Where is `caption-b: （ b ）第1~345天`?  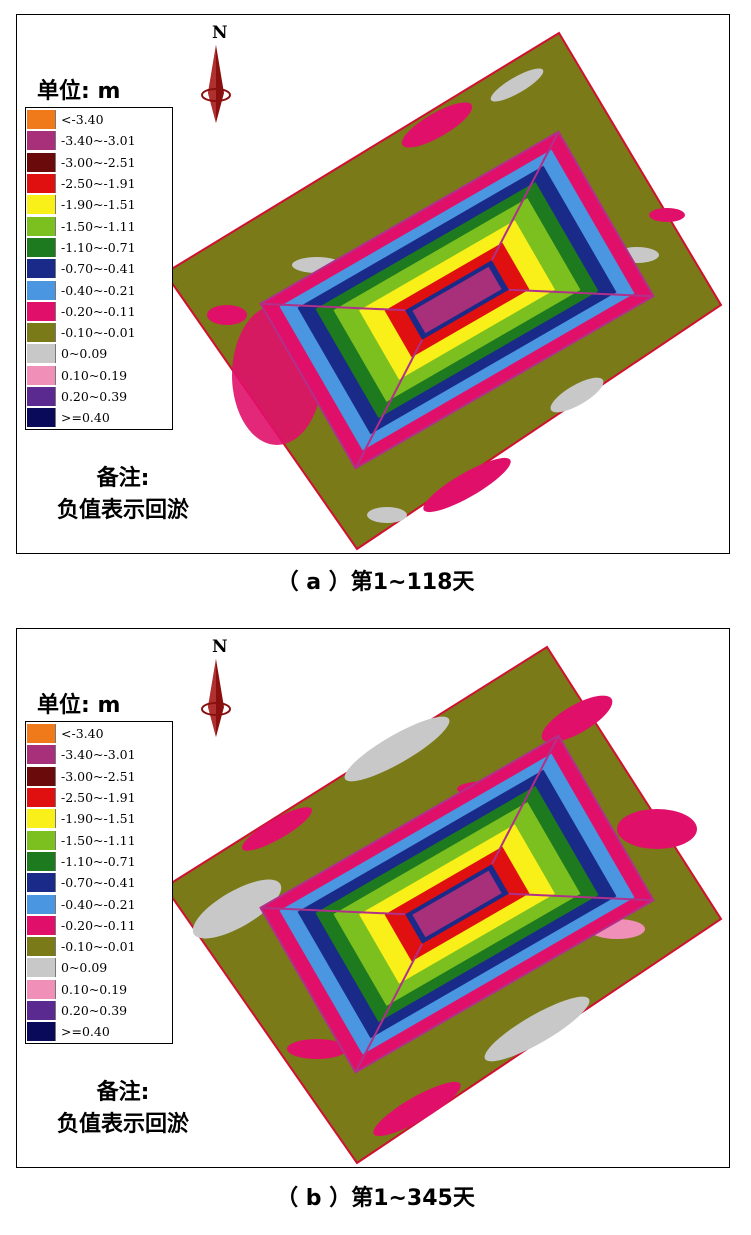 caption-b: （ b ）第1~345天 is located at coordinates (375, 1198).